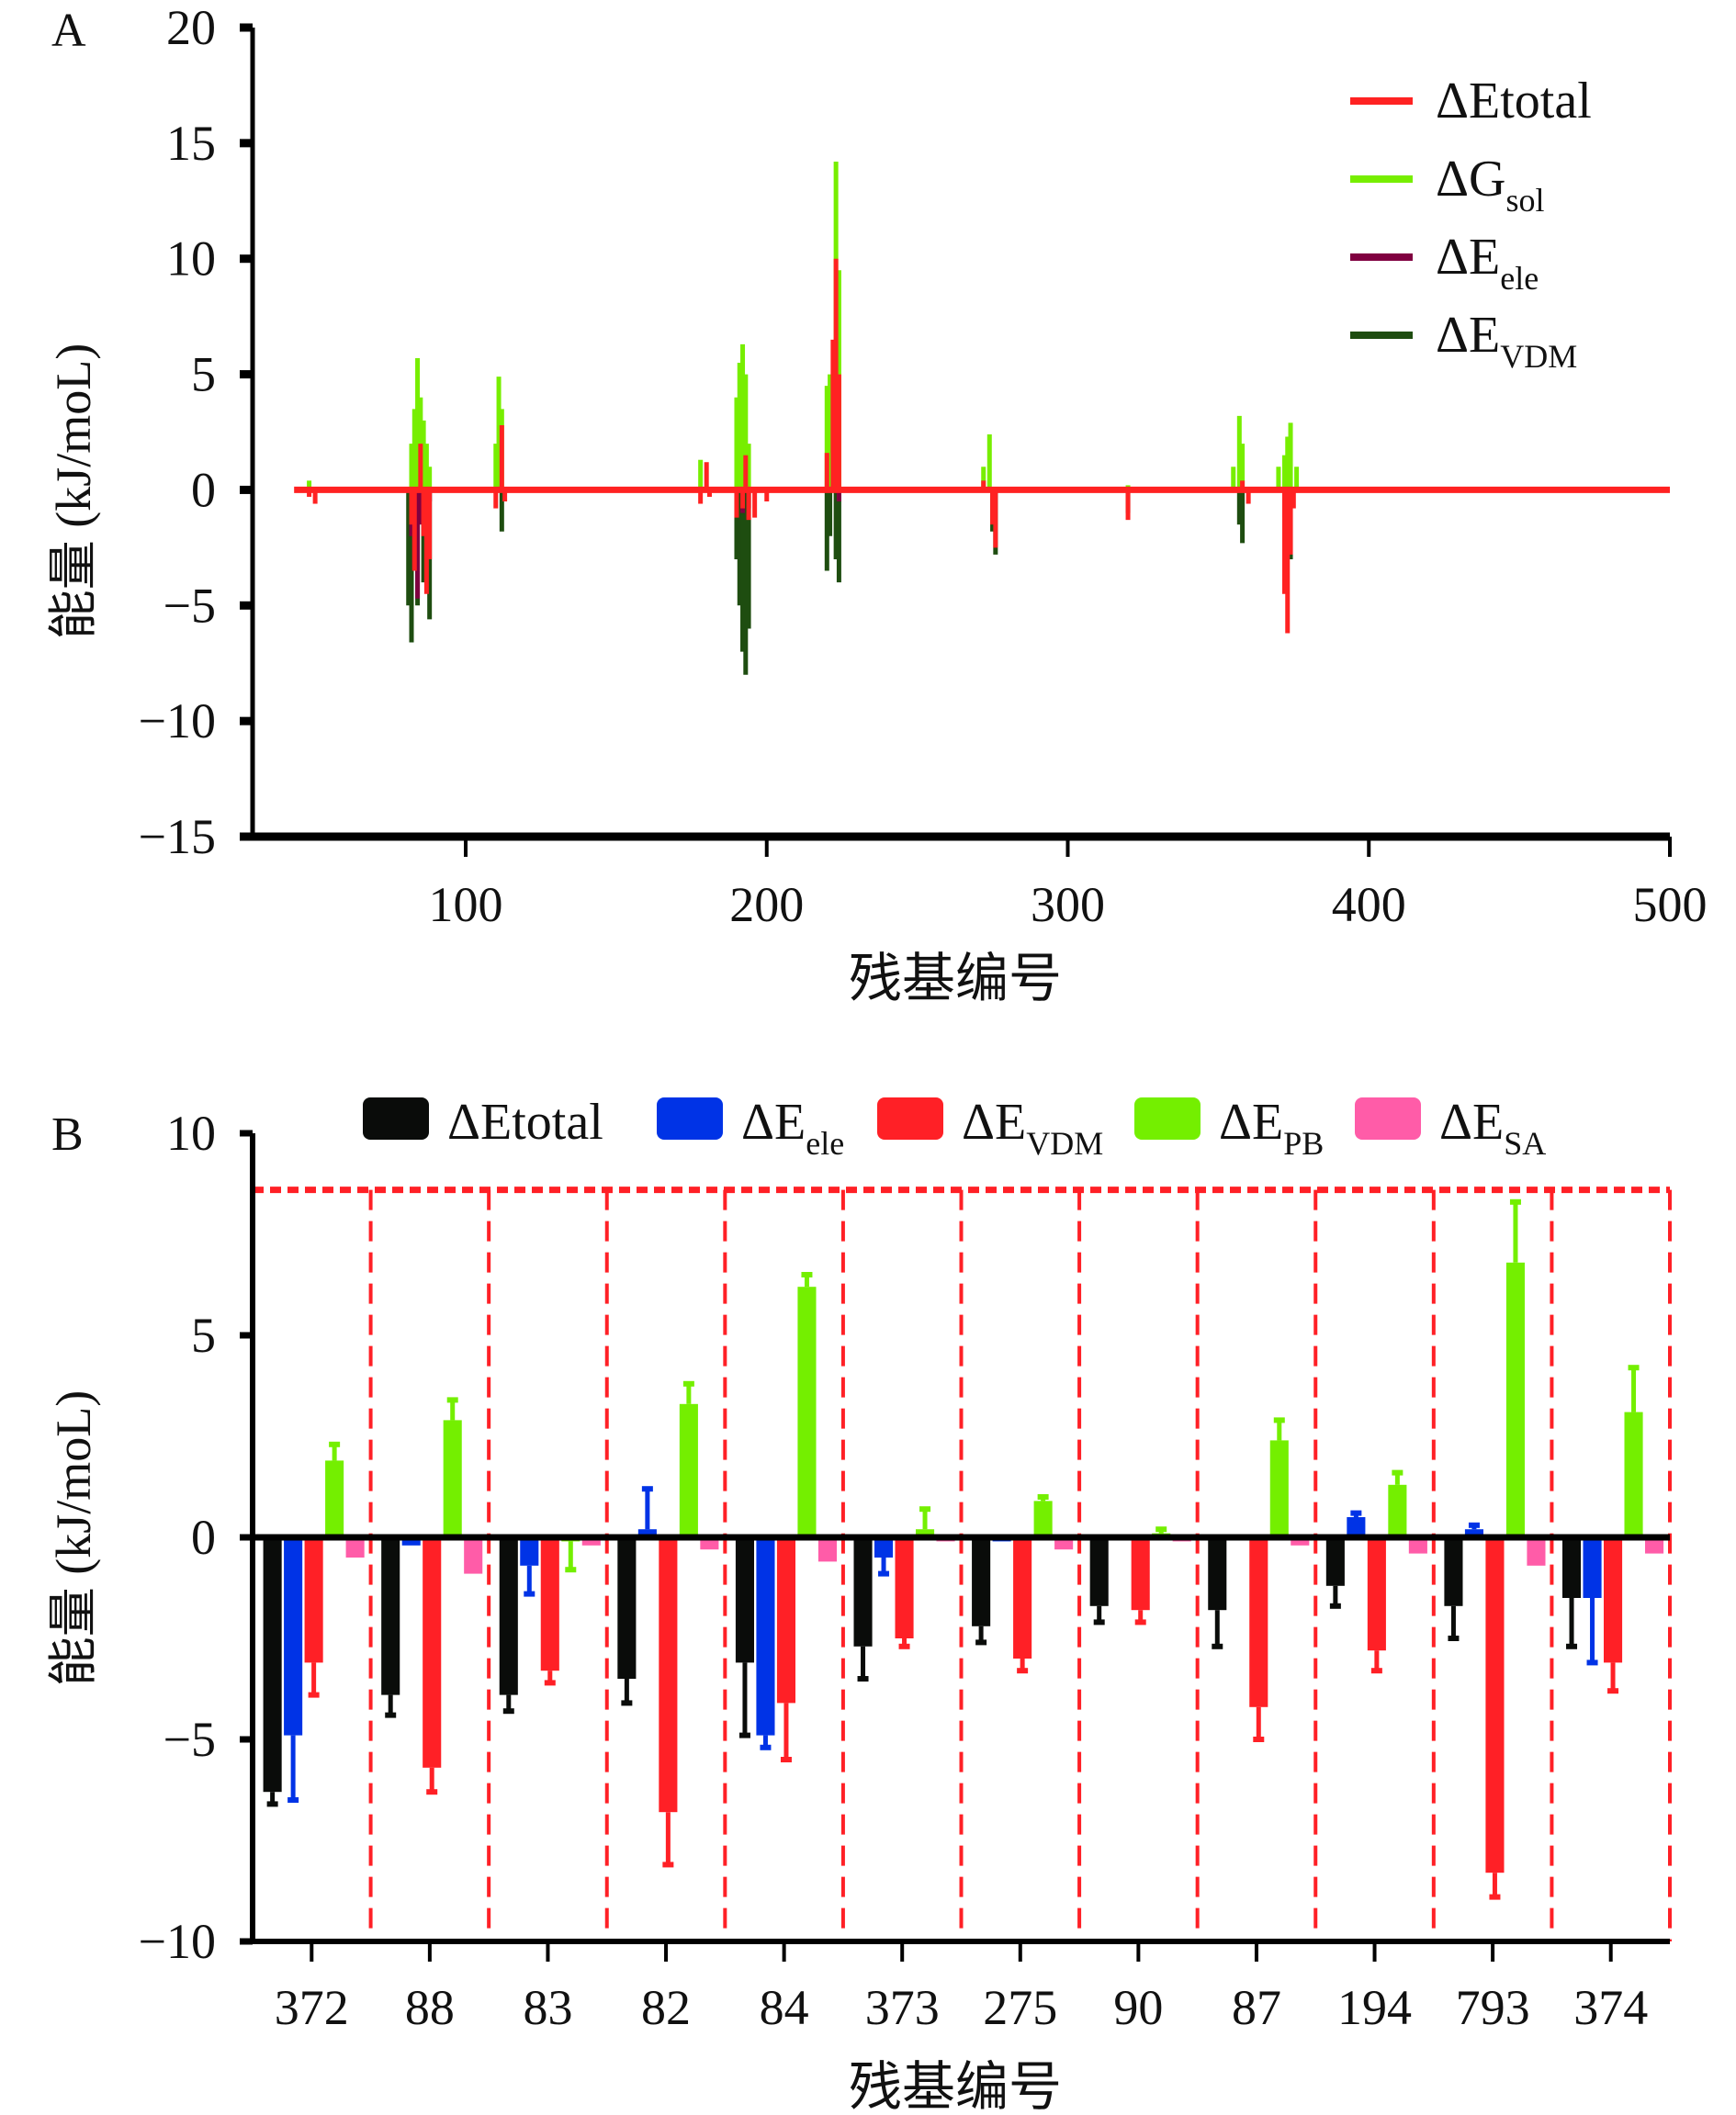 Image resolution: width=1736 pixels, height=2115 pixels. Describe the element at coordinates (73, 491) in the screenshot. I see `panel-a-y-axis-label: 能量 (kJ/moL)` at that location.